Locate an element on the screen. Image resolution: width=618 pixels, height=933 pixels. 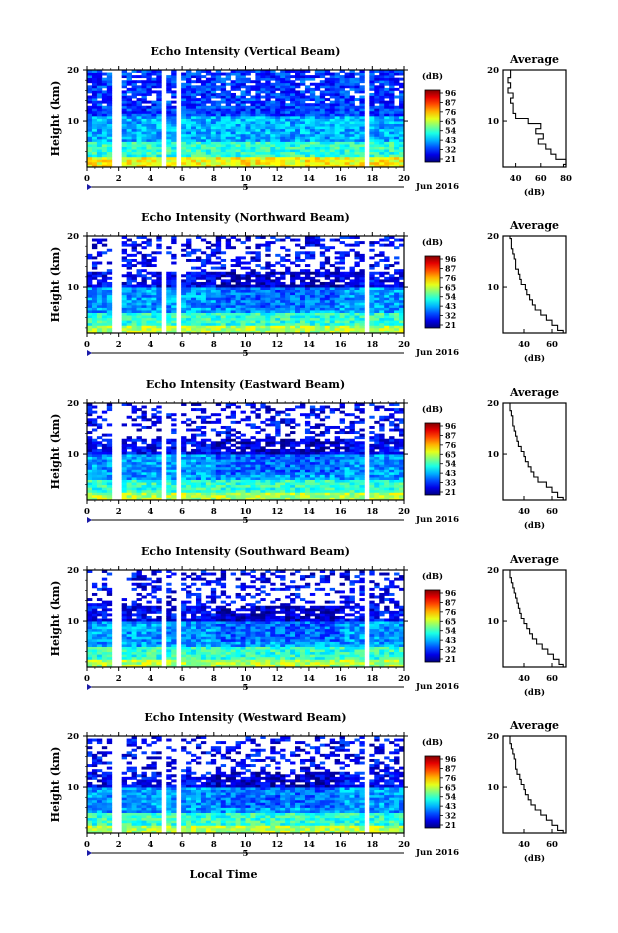
x-tick-label: 12 is located at coordinates (277, 179).